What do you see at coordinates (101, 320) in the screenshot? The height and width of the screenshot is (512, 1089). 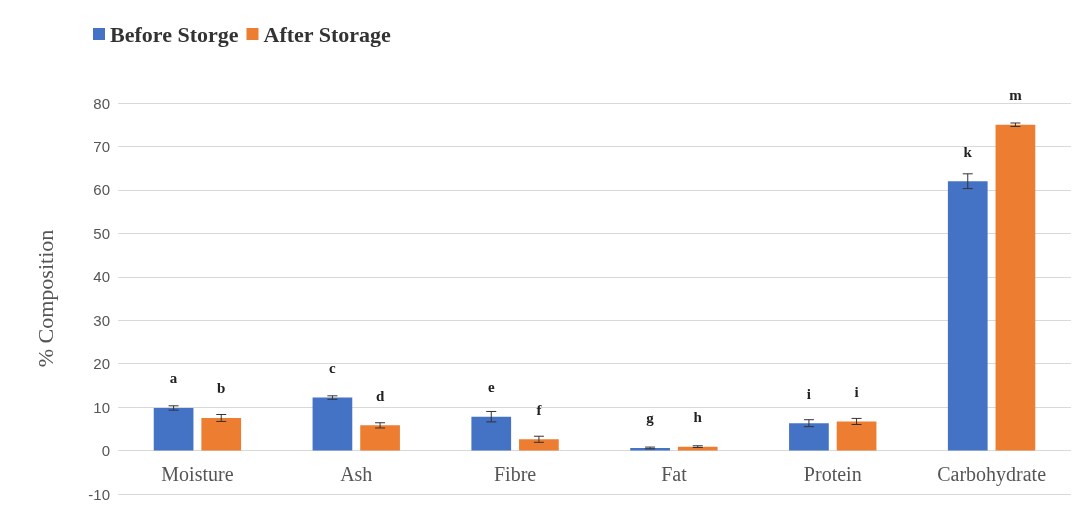 I see `y-tick-label: 30` at bounding box center [101, 320].